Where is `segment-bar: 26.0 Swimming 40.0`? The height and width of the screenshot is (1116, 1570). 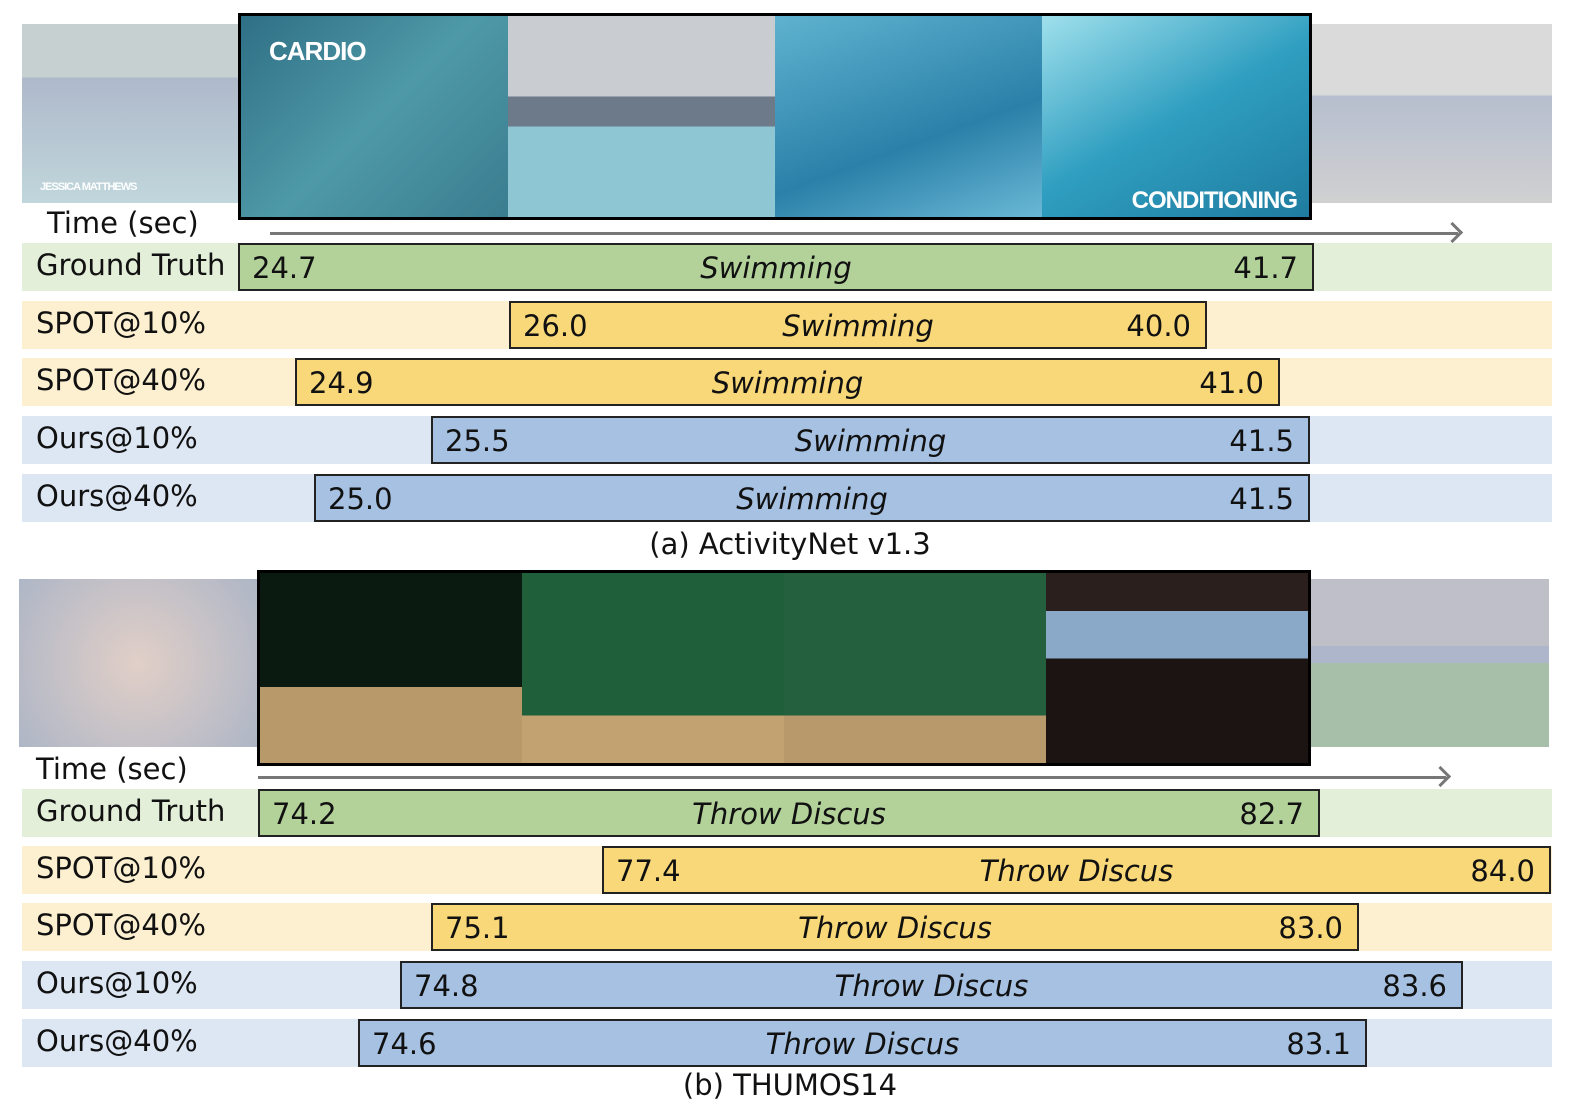
segment-bar: 26.0 Swimming 40.0 is located at coordinates (858, 325).